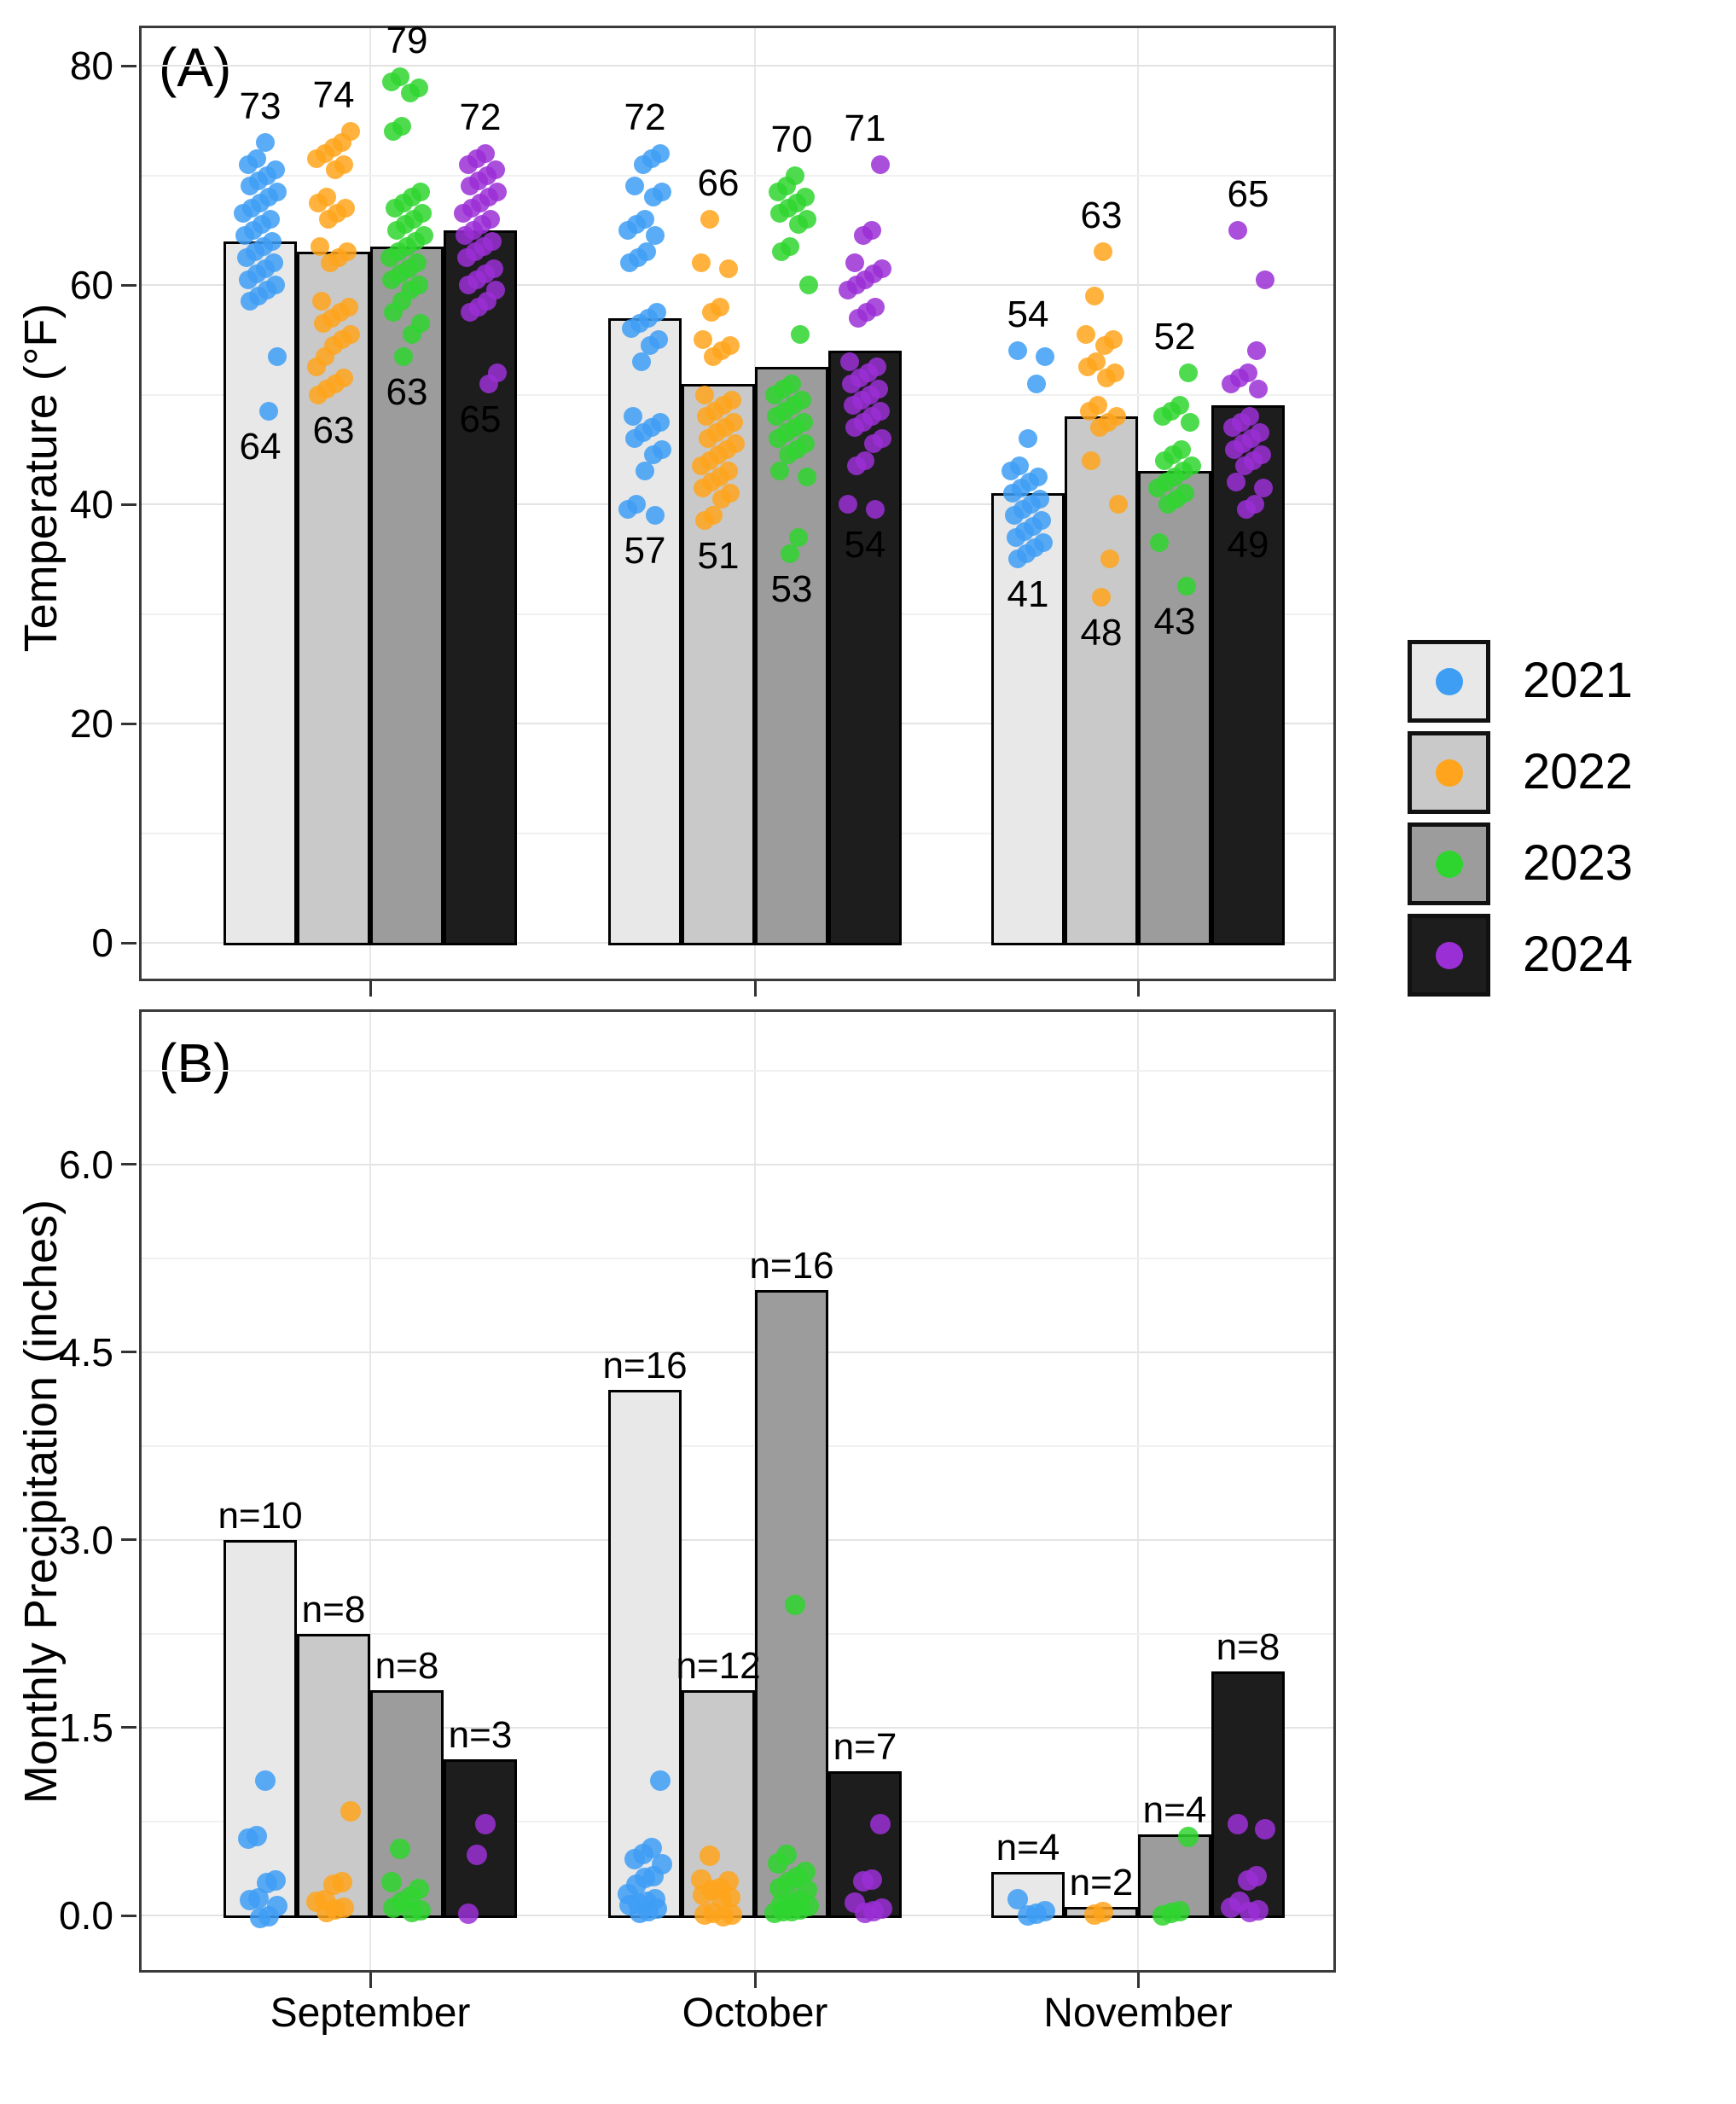  What do you see at coordinates (1138, 1491) in the screenshot?
I see `v-gridline-November` at bounding box center [1138, 1491].